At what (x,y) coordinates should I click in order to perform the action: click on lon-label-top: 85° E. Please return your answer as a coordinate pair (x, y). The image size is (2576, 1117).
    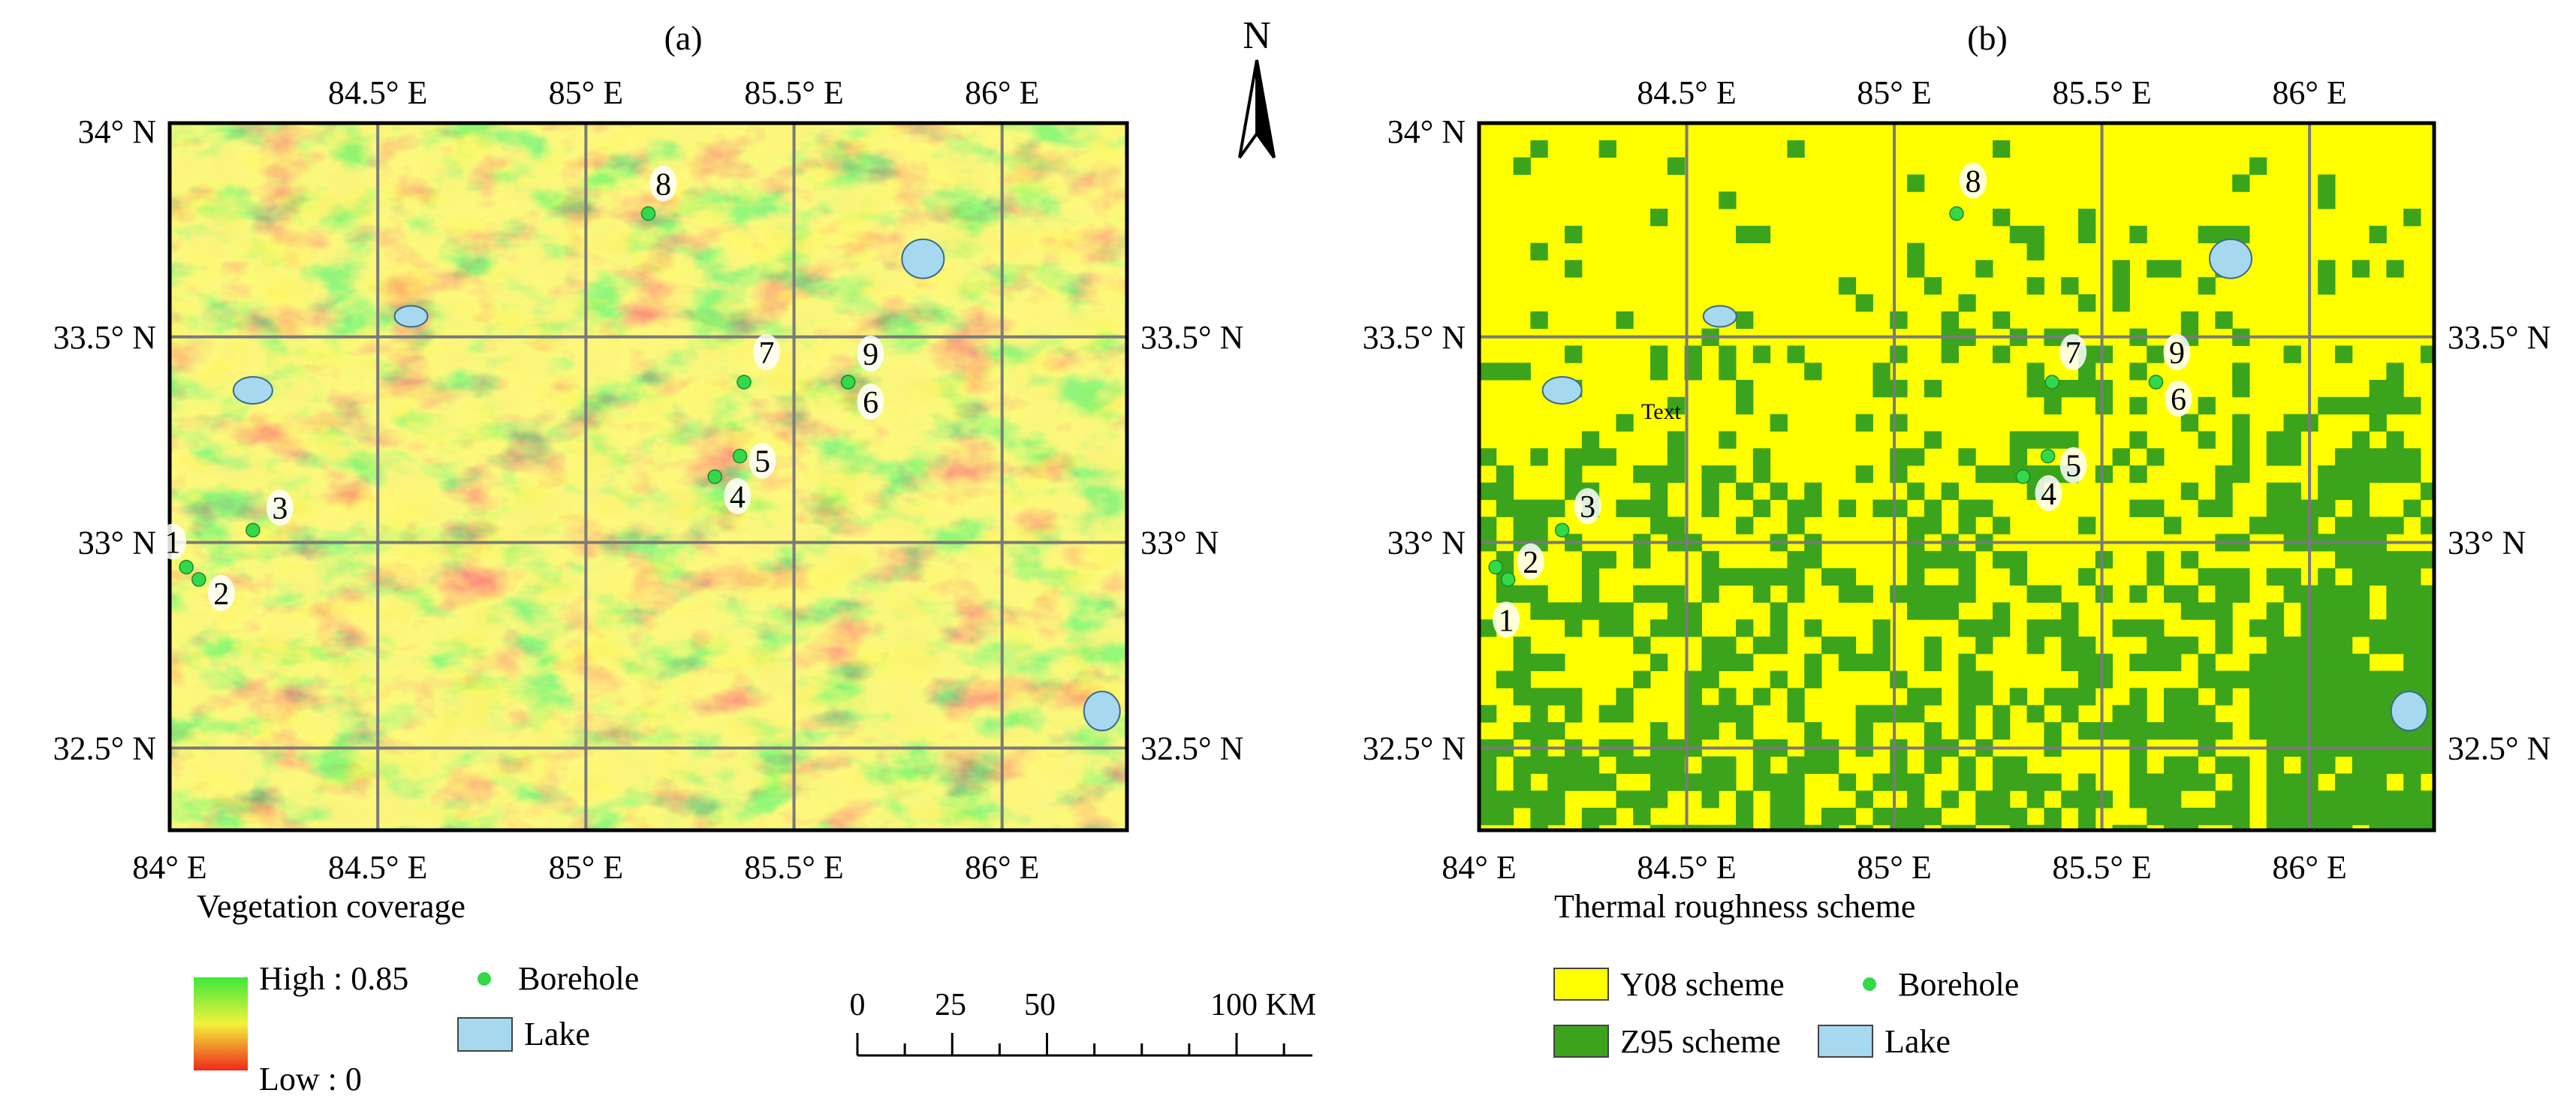
    Looking at the image, I should click on (1894, 93).